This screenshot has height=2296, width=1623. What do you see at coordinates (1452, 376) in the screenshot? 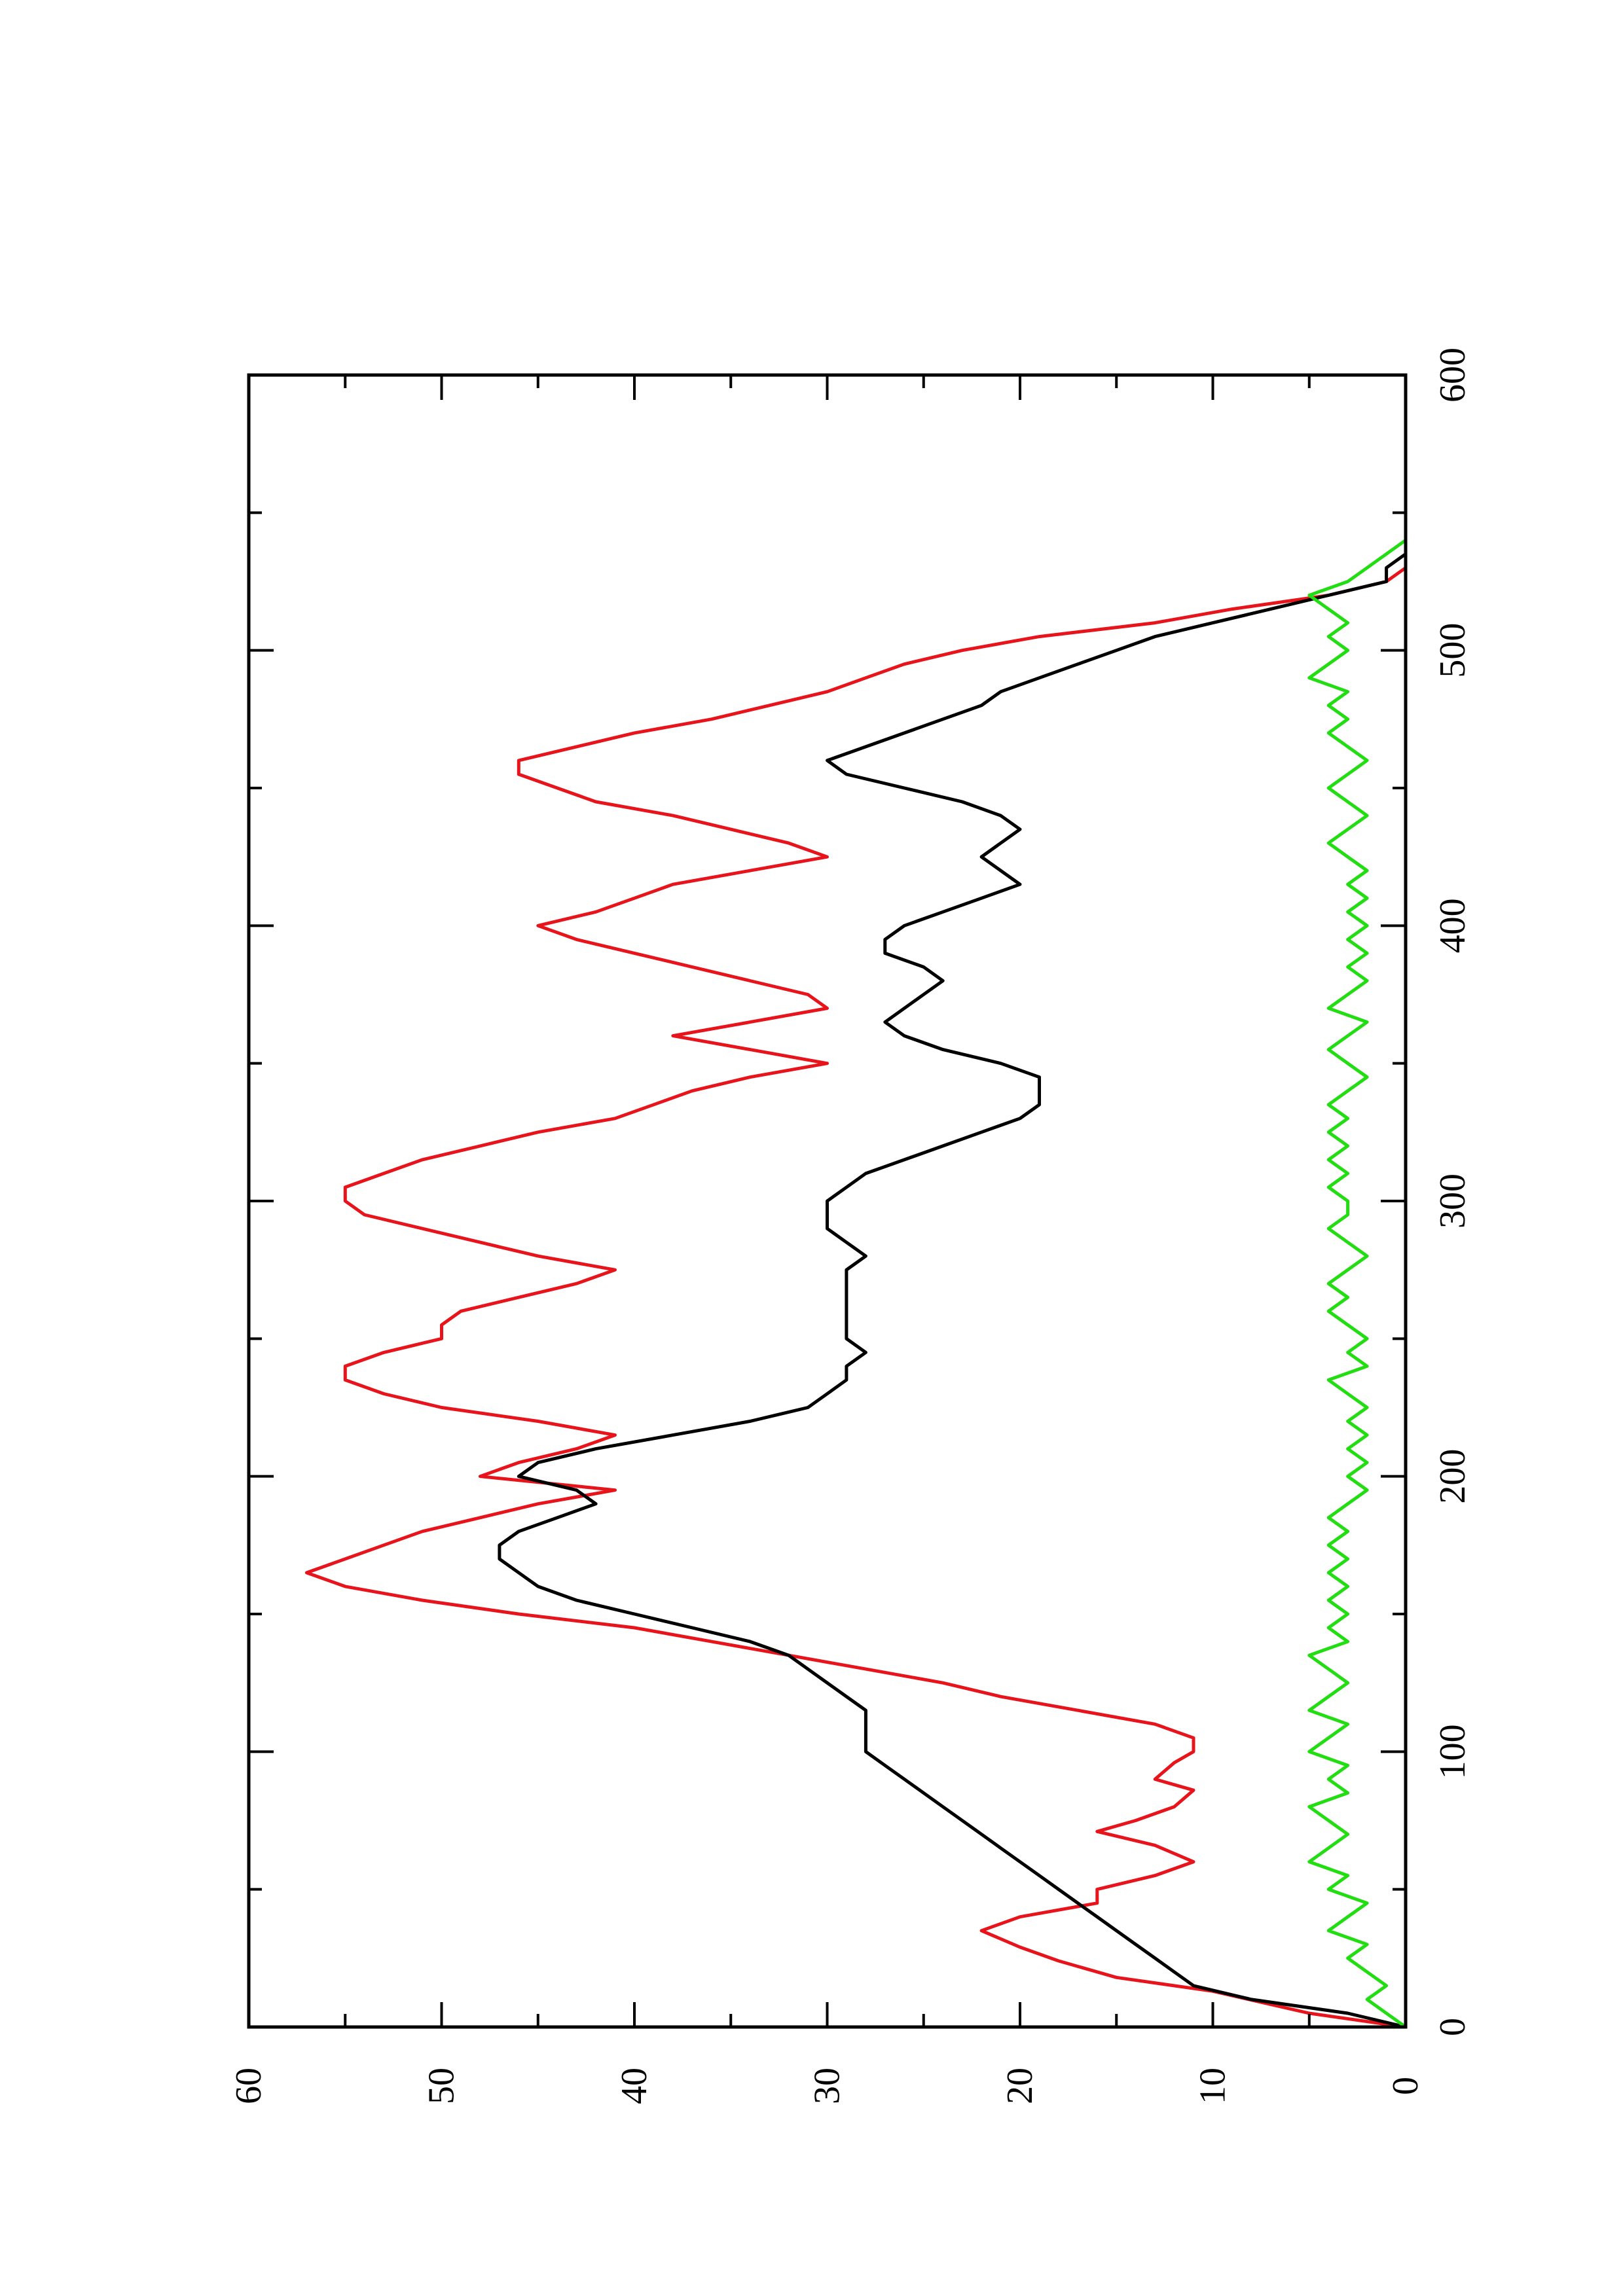
I see `x-tick-label: 600` at bounding box center [1452, 376].